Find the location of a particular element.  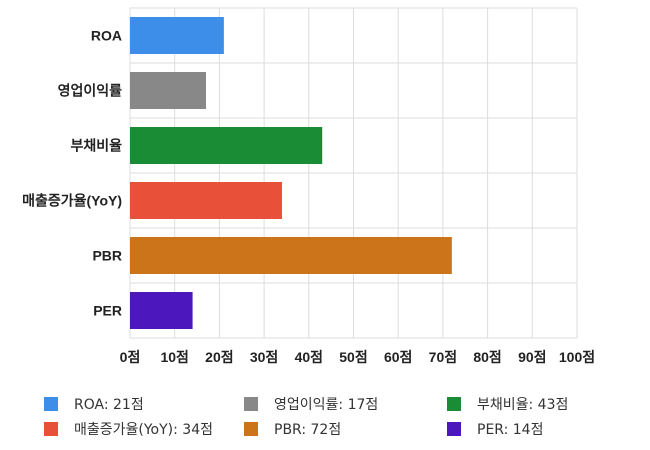

x-tick-label-7: 70점 is located at coordinates (443, 357).